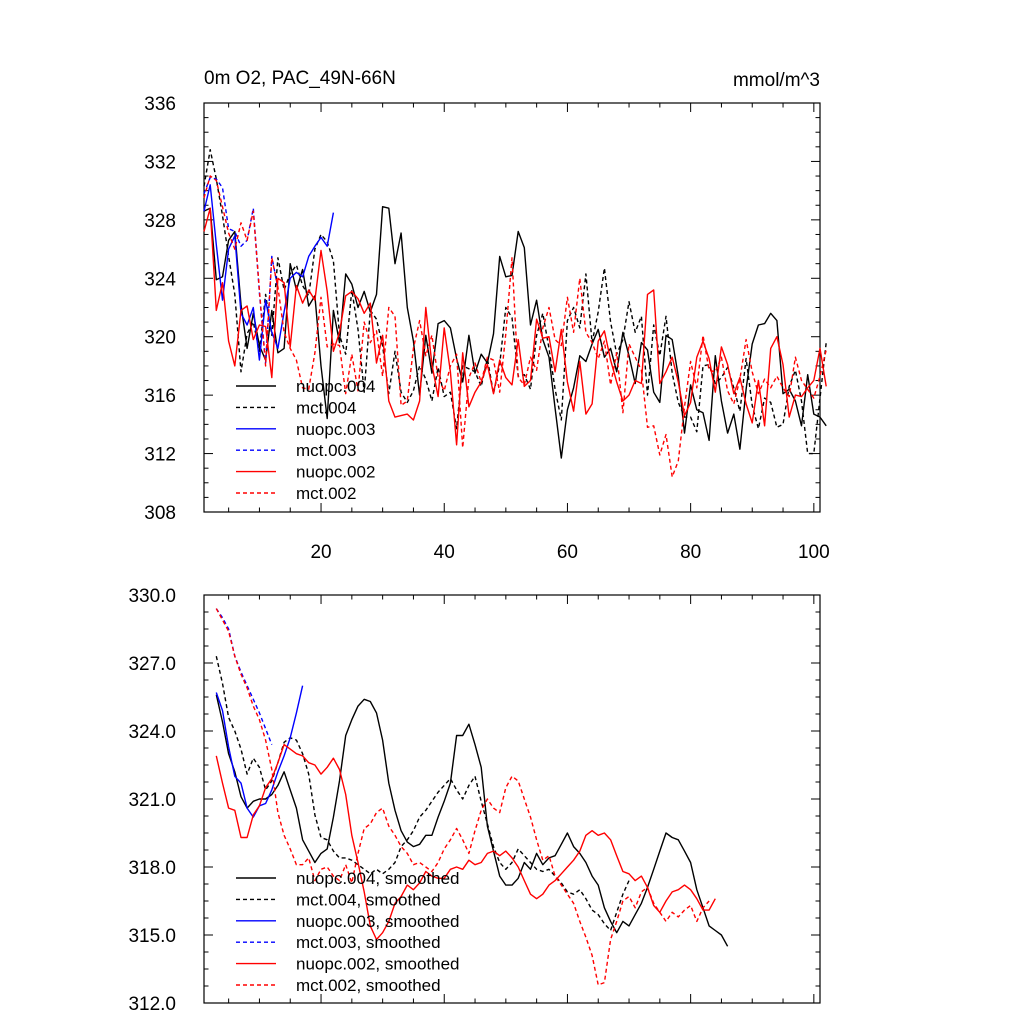 The image size is (1024, 1024). What do you see at coordinates (320, 552) in the screenshot?
I see `x-tick-label: 20` at bounding box center [320, 552].